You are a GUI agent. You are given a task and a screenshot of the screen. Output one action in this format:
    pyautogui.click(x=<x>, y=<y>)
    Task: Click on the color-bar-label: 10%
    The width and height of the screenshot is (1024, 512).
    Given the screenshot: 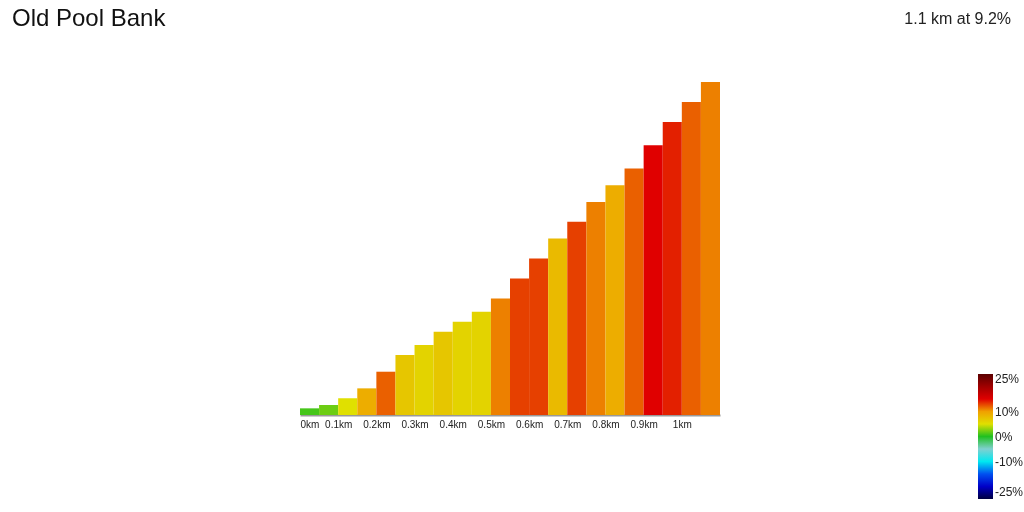 What is the action you would take?
    pyautogui.click(x=1007, y=411)
    